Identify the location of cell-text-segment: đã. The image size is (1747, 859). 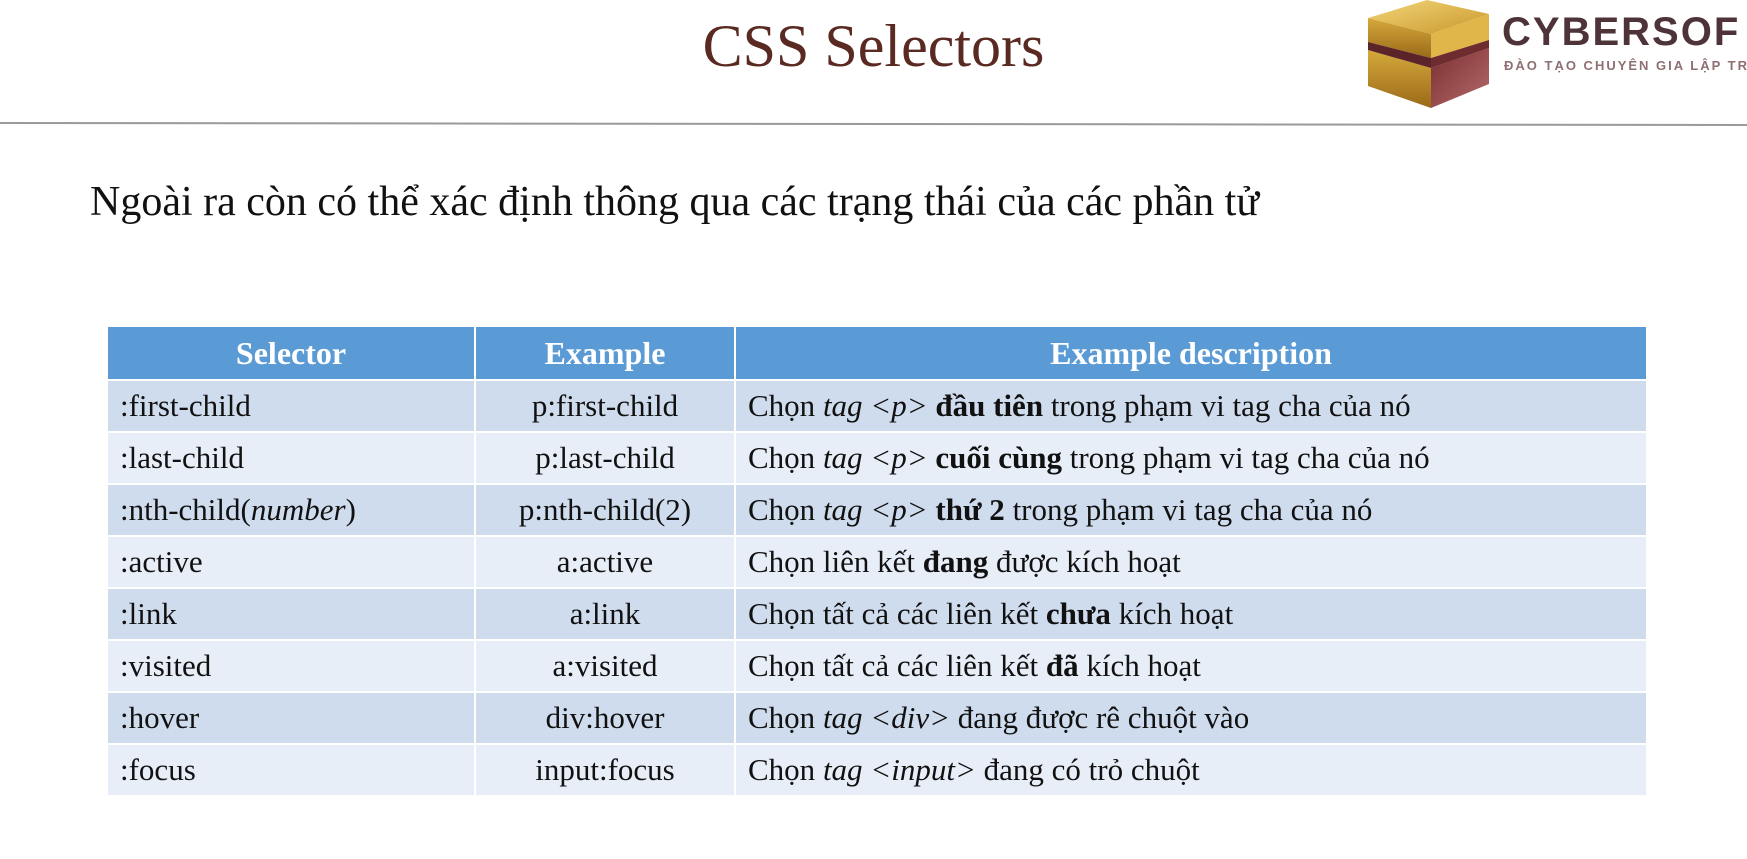
(1062, 665).